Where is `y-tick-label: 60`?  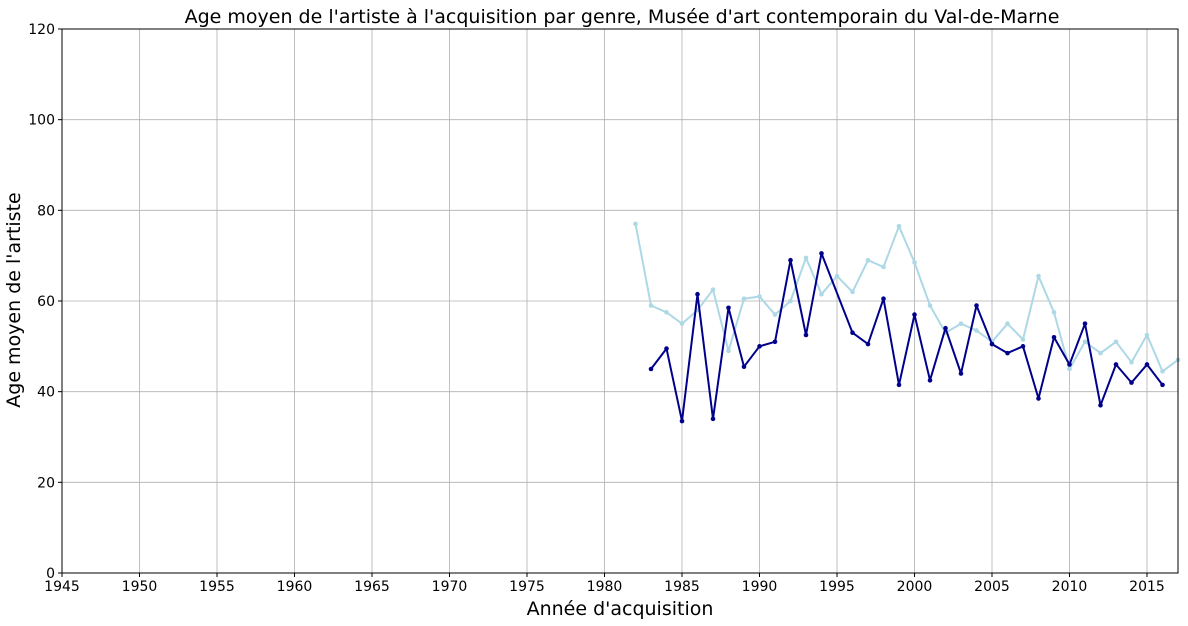
y-tick-label: 60 is located at coordinates (46, 302).